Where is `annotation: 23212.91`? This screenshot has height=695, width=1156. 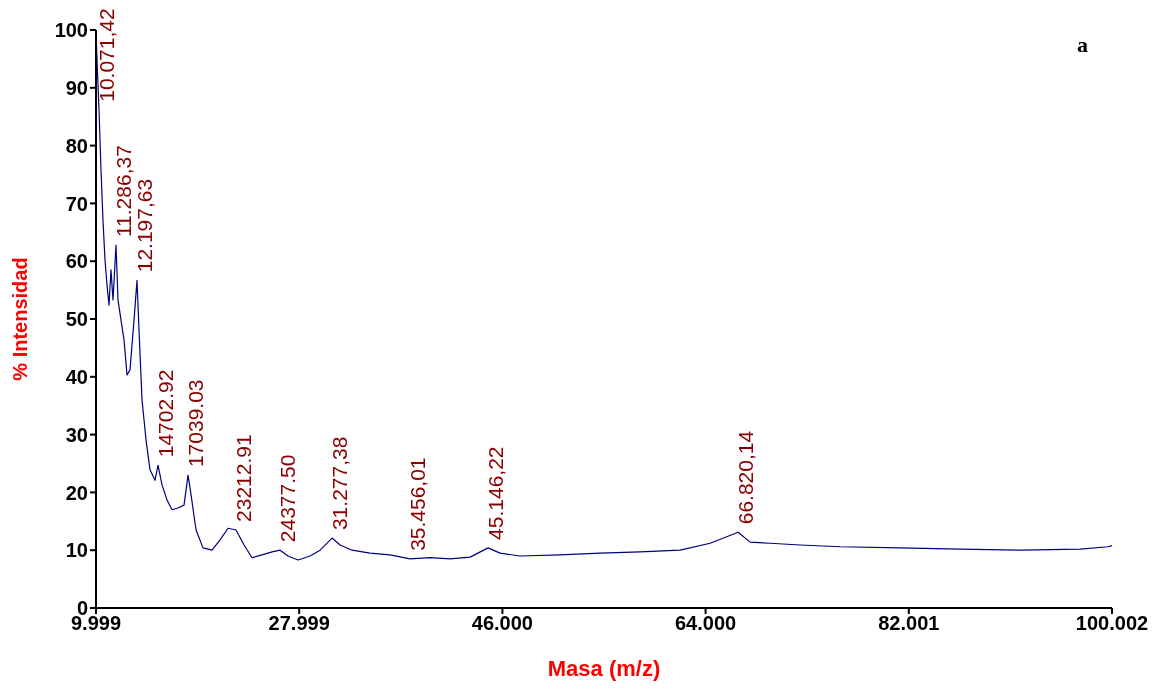
annotation: 23212.91 is located at coordinates (243, 478).